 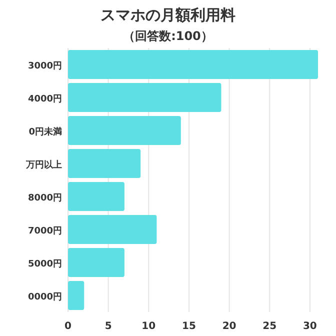 What do you see at coordinates (149, 326) in the screenshot?
I see `x-tick-label: 10` at bounding box center [149, 326].